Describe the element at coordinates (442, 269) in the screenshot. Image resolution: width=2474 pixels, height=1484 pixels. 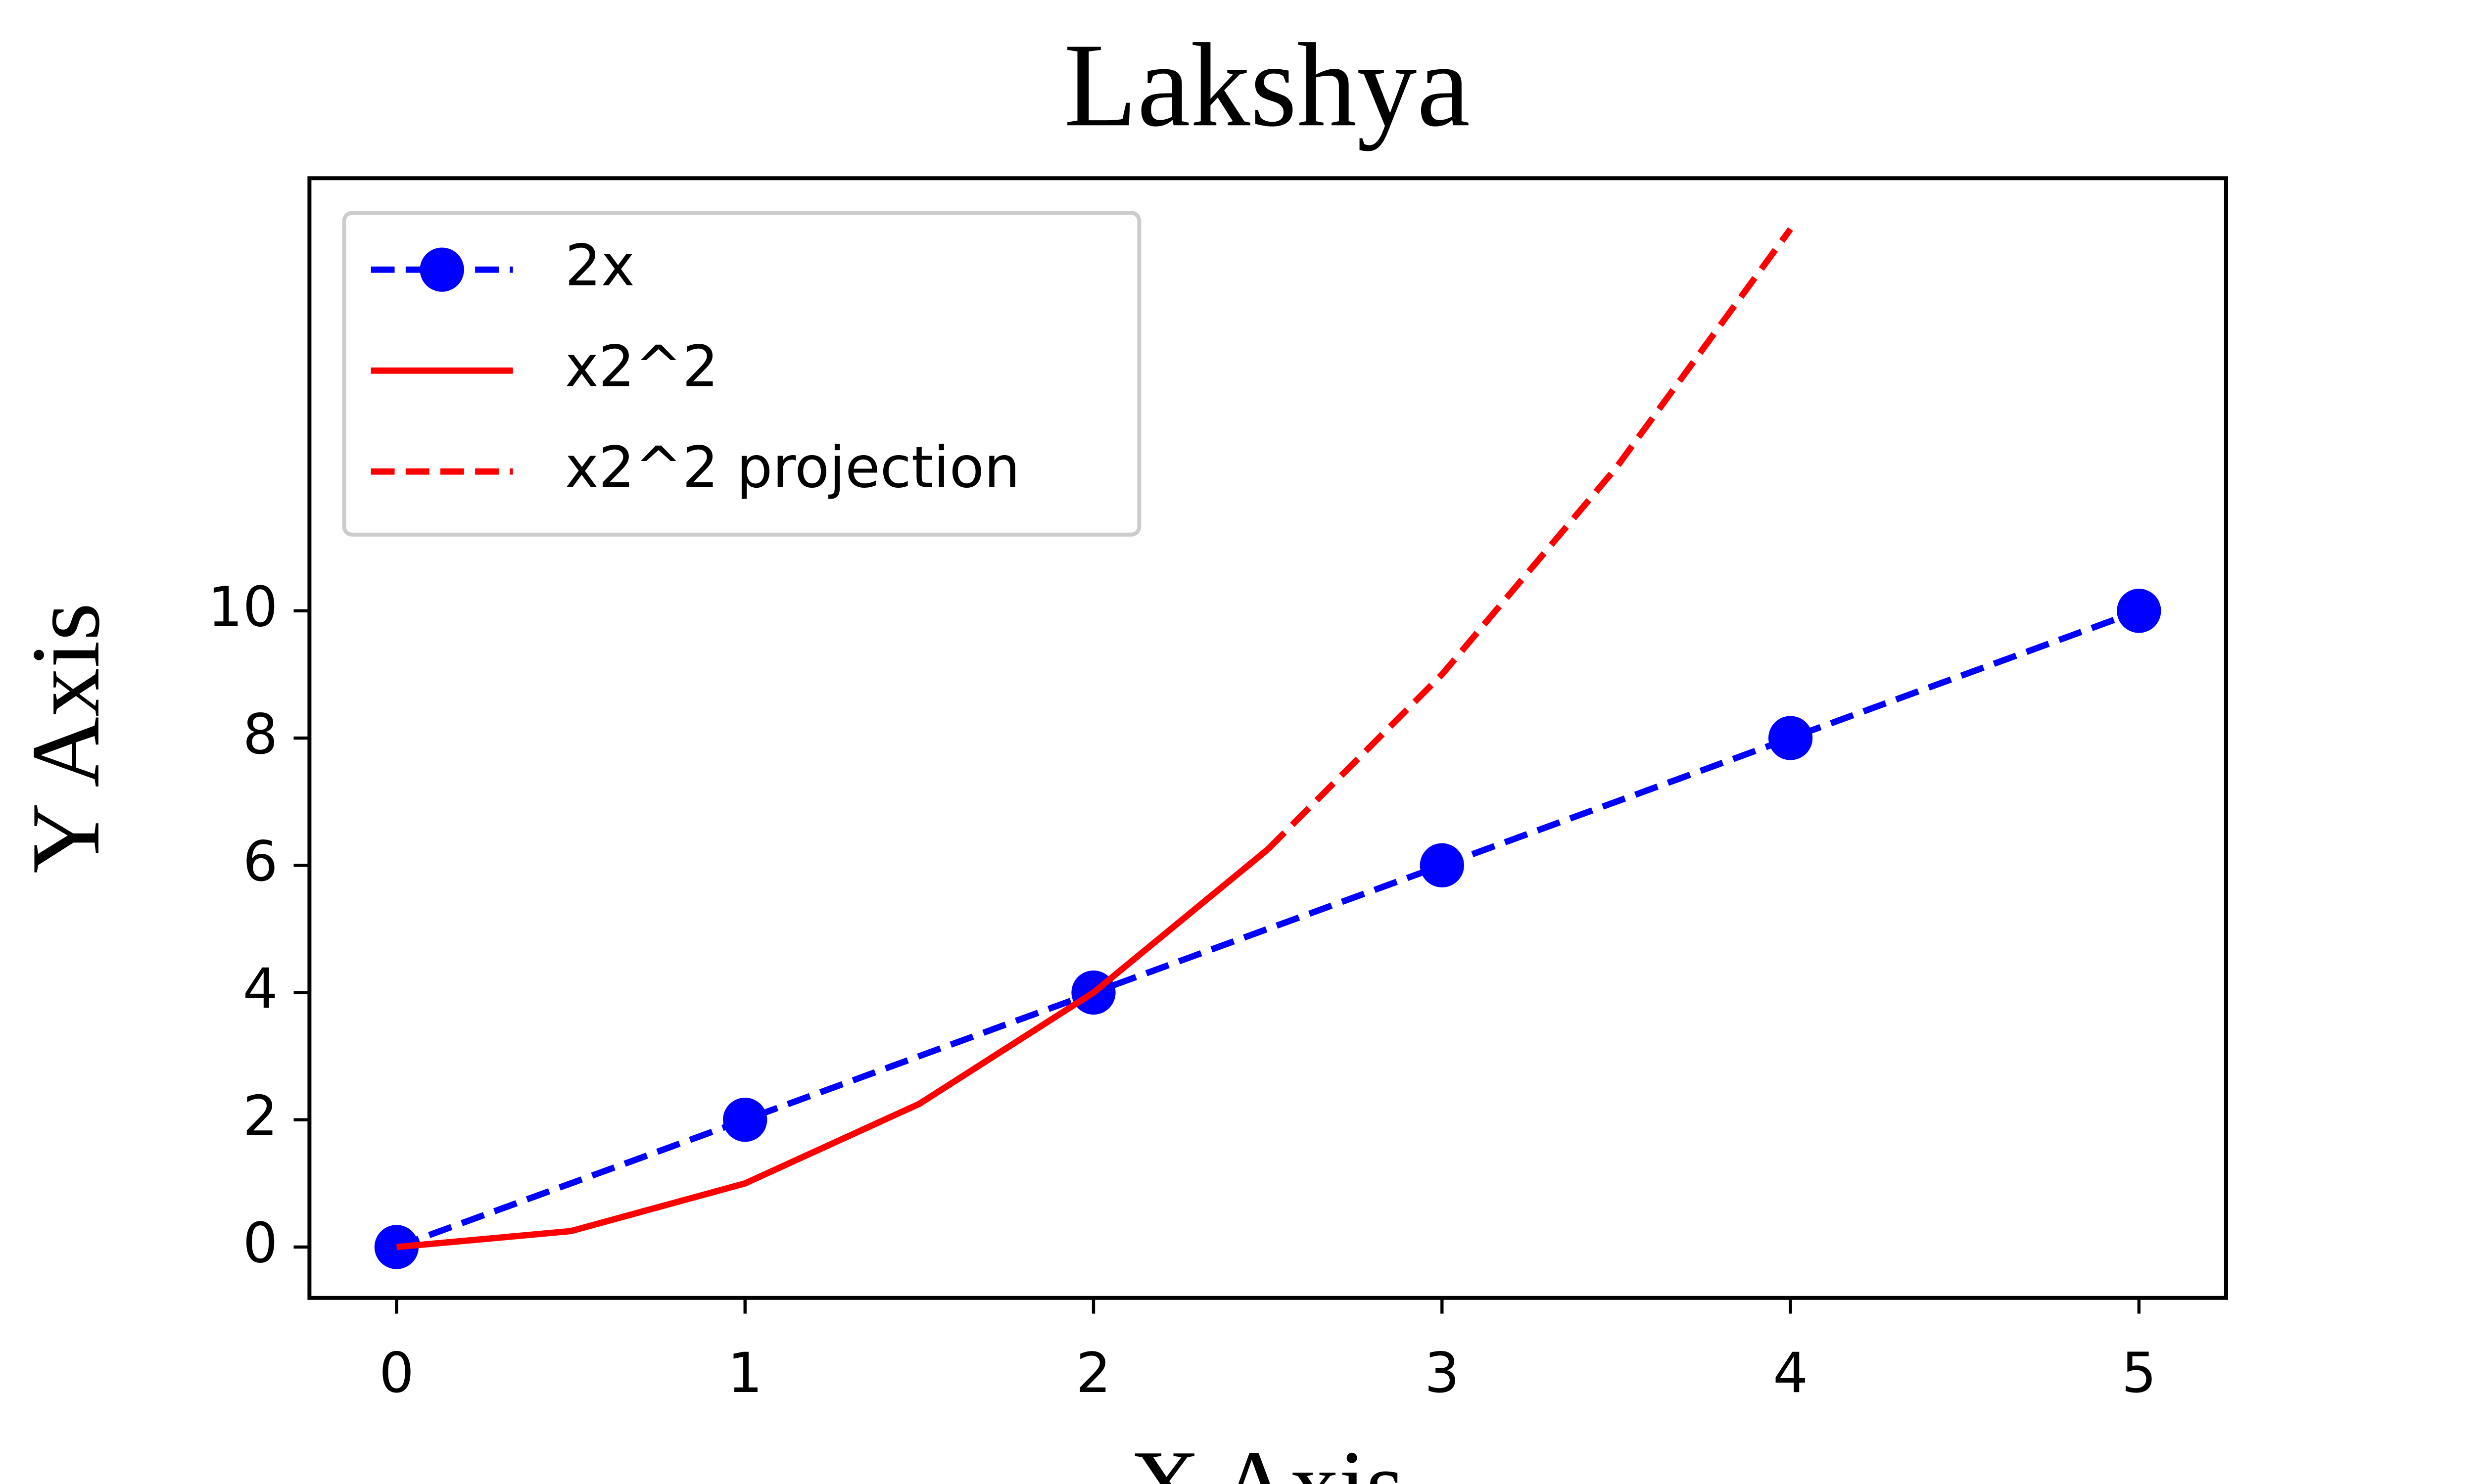
I see `legend-marker` at that location.